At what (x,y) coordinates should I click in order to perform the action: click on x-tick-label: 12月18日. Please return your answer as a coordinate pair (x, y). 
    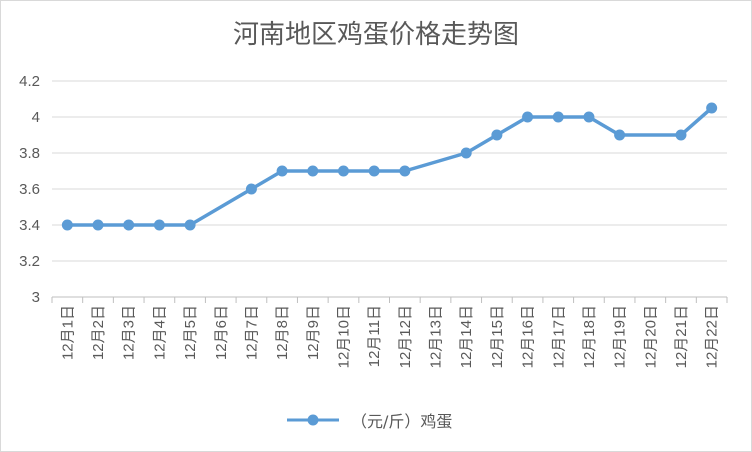
    Looking at the image, I should click on (589, 336).